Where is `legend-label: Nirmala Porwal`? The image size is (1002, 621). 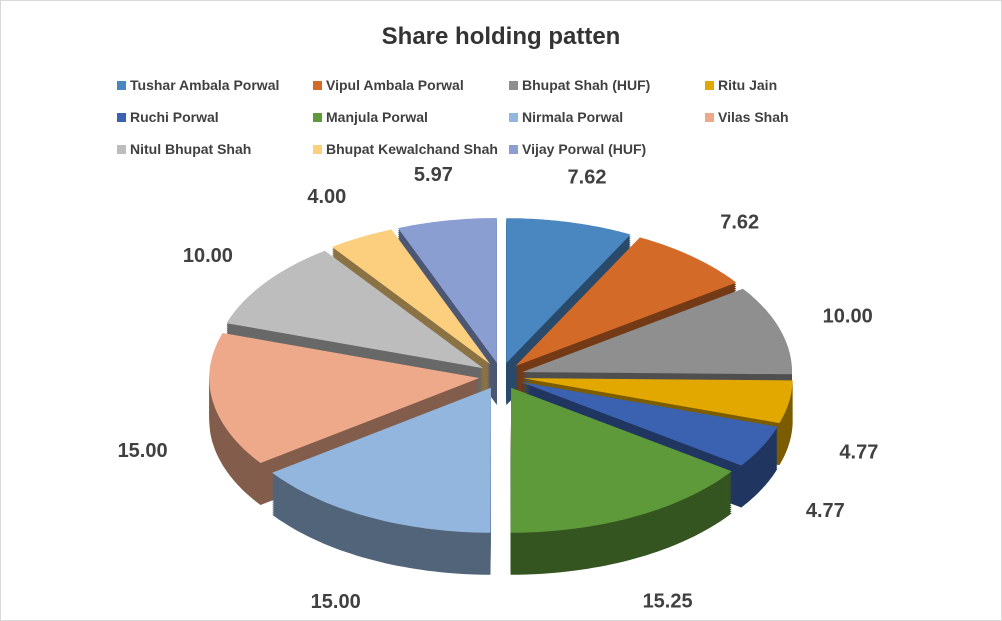
legend-label: Nirmala Porwal is located at coordinates (573, 117).